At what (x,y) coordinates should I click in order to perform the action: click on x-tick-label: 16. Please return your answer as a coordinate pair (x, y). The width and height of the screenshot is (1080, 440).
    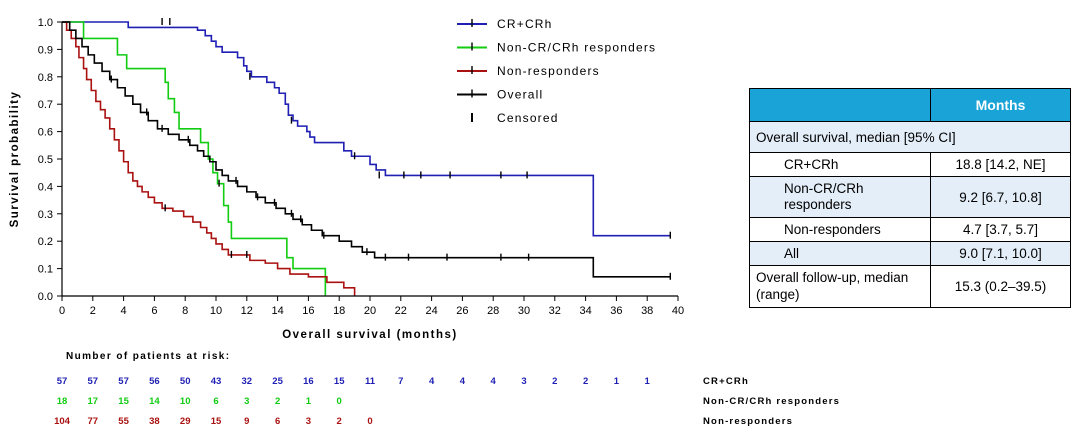
    Looking at the image, I should click on (308, 311).